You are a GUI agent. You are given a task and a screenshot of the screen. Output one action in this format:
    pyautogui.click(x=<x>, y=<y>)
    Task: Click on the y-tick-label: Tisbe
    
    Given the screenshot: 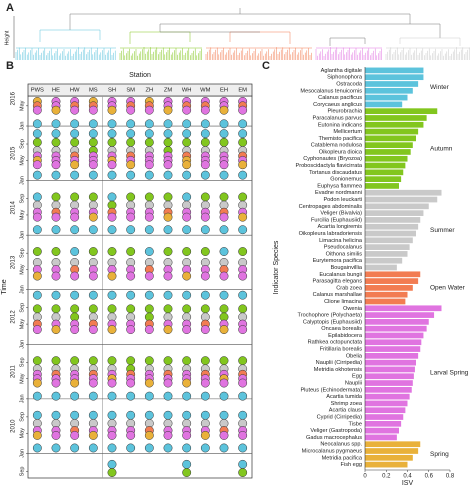 What is the action you would take?
    pyautogui.click(x=355, y=424)
    